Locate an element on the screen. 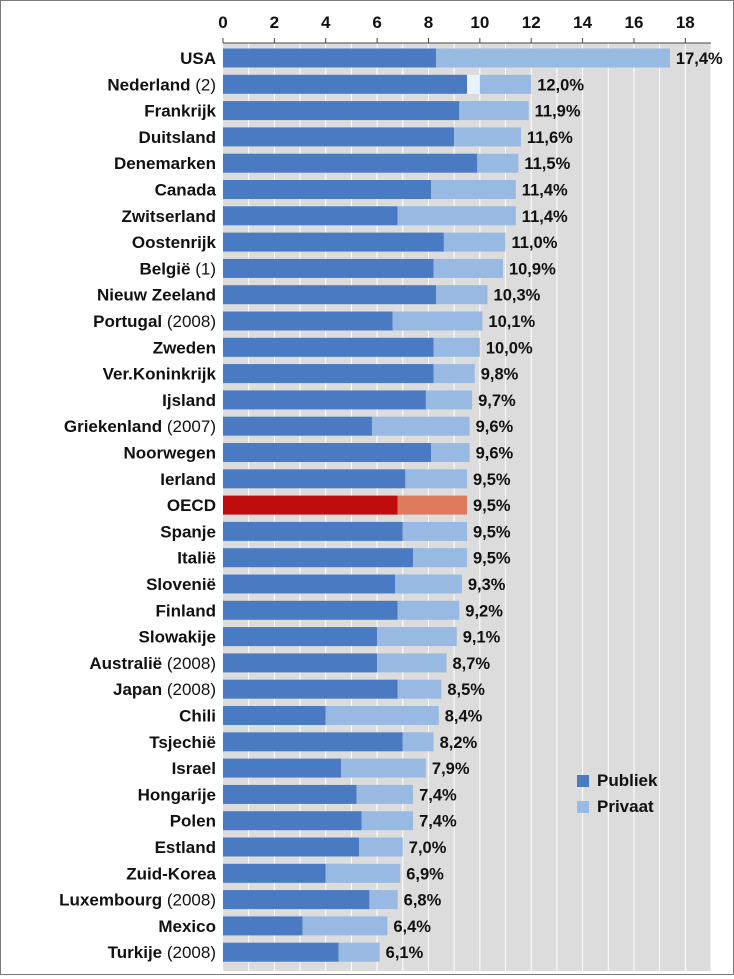 This screenshot has width=734, height=979. category-name: Hongarije is located at coordinates (177, 794).